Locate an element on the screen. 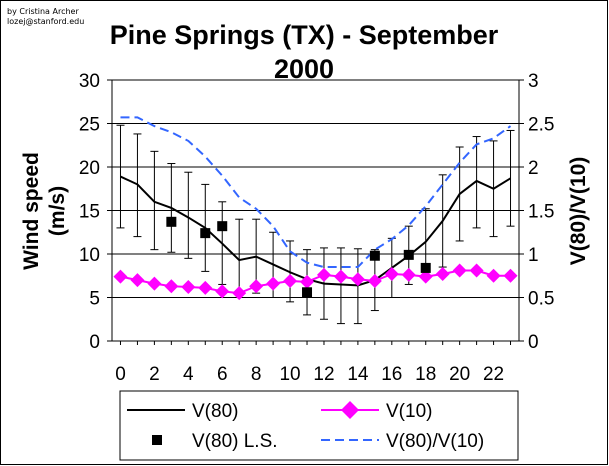 This screenshot has height=466, width=609. x-tick-label-8: 8 is located at coordinates (256, 374).